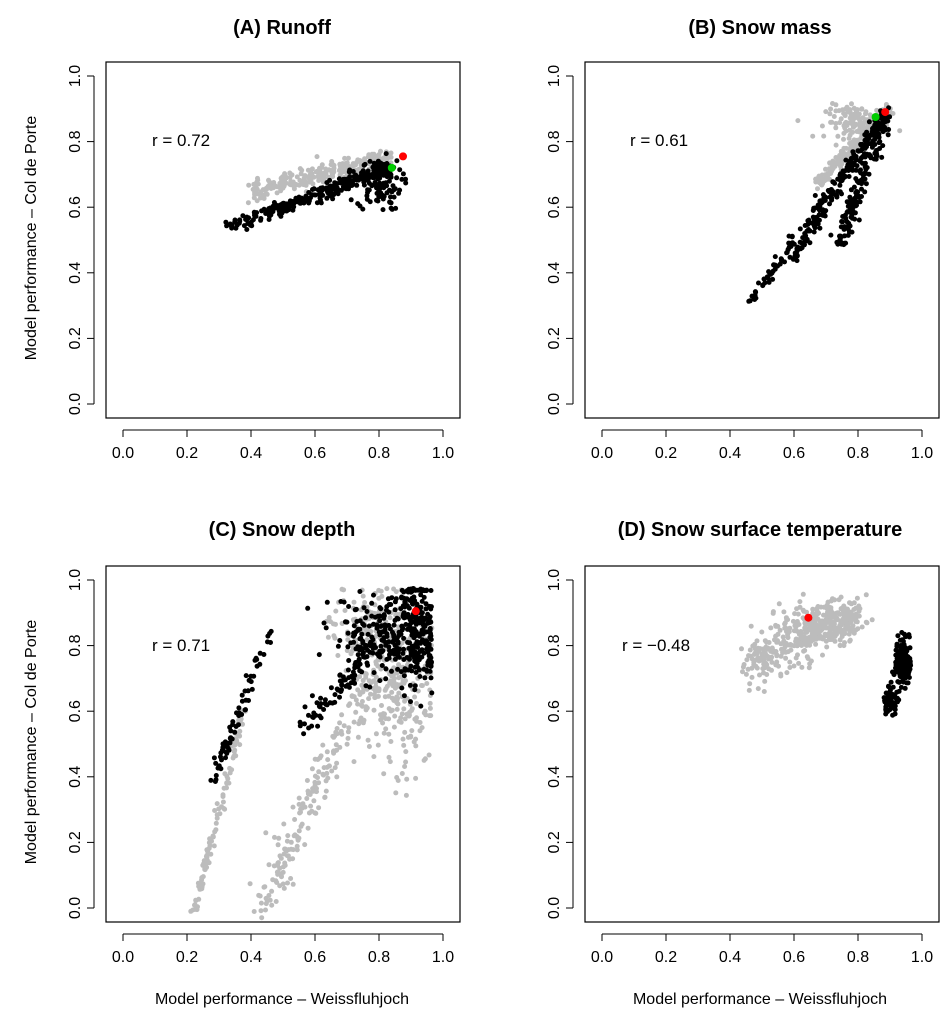 Image resolution: width=948 pixels, height=1016 pixels. What do you see at coordinates (75, 645) in the screenshot?
I see `y-tick-label: 0.8` at bounding box center [75, 645].